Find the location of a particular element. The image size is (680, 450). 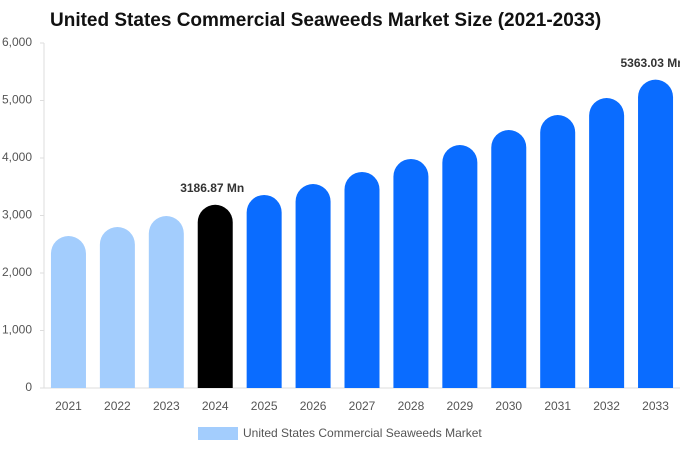

x-tick-label: 2026 is located at coordinates (313, 406).